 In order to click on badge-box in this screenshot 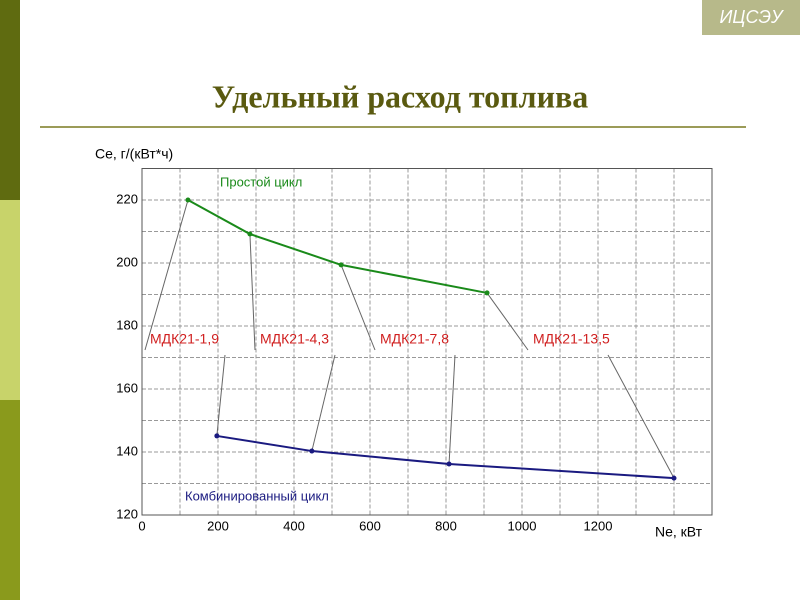, I will do `click(751, 17)`.